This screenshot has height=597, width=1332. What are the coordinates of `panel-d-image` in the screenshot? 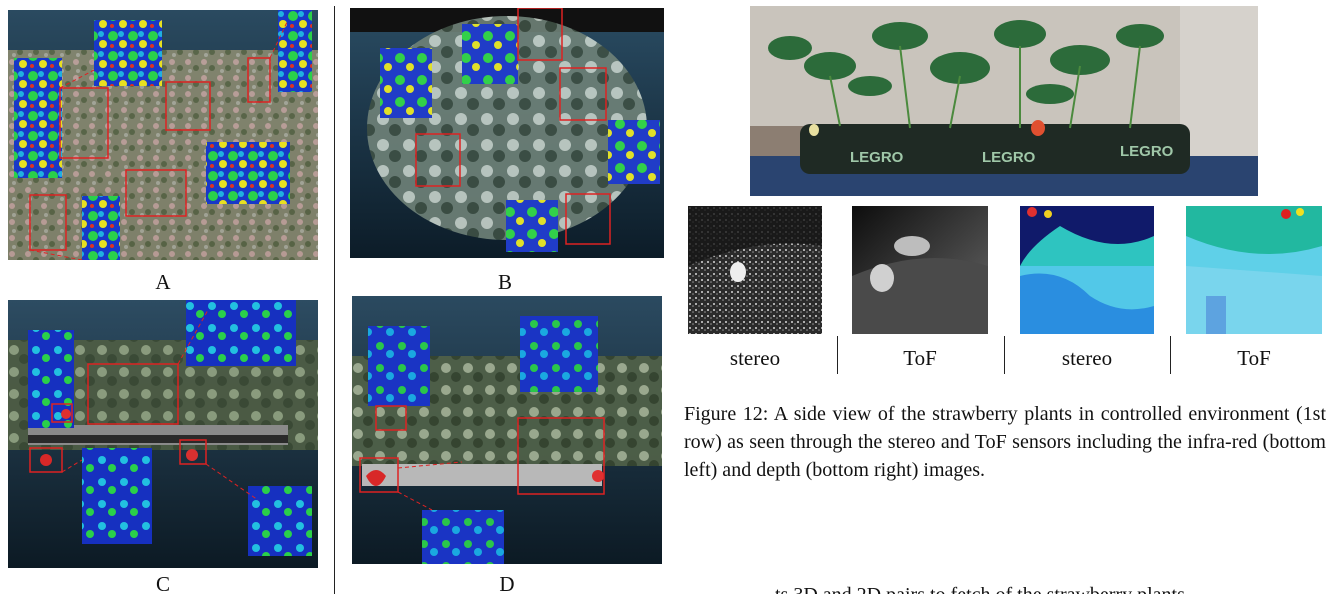 It's located at (507, 430).